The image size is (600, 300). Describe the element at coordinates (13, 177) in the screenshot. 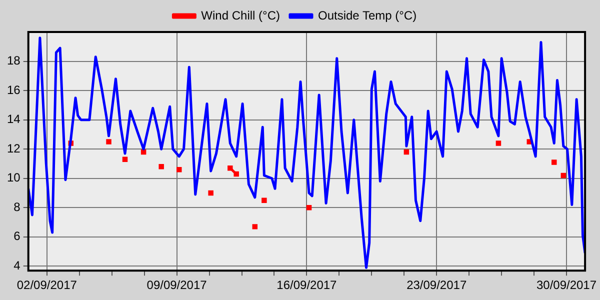

I see `y-tick-label: 10` at that location.